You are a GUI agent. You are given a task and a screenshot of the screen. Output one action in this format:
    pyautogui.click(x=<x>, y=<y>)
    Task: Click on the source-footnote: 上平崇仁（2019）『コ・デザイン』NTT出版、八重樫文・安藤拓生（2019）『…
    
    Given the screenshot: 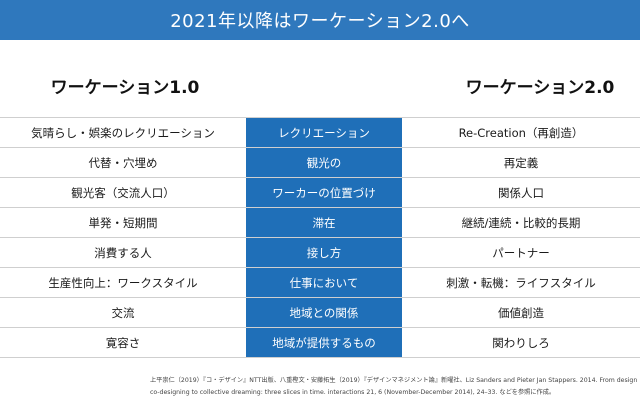 What is the action you would take?
    pyautogui.click(x=395, y=387)
    